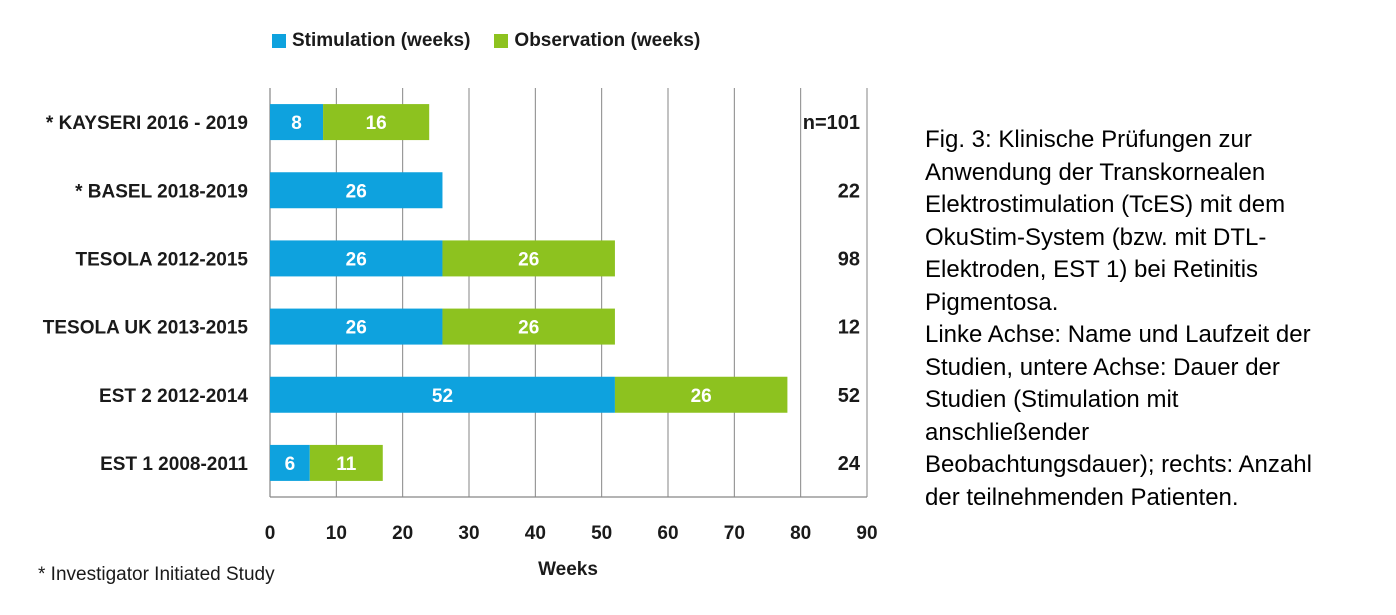 Image resolution: width=1396 pixels, height=615 pixels. What do you see at coordinates (831, 123) in the screenshot?
I see `patient-count-label: n=101` at bounding box center [831, 123].